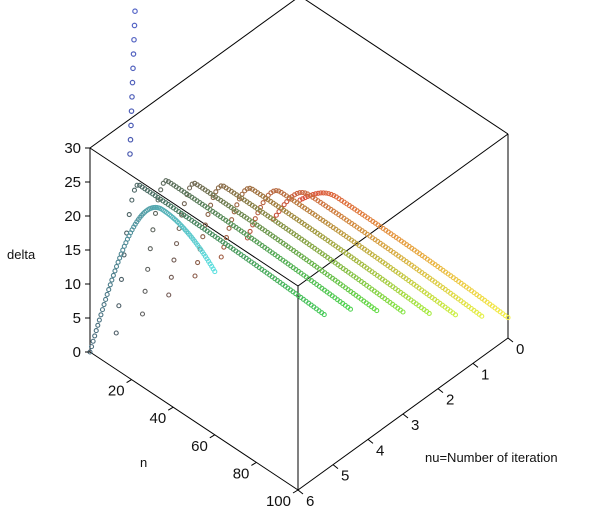 The width and height of the screenshot is (592, 521). What do you see at coordinates (72, 284) in the screenshot?
I see `z-tick-label: 10` at bounding box center [72, 284].